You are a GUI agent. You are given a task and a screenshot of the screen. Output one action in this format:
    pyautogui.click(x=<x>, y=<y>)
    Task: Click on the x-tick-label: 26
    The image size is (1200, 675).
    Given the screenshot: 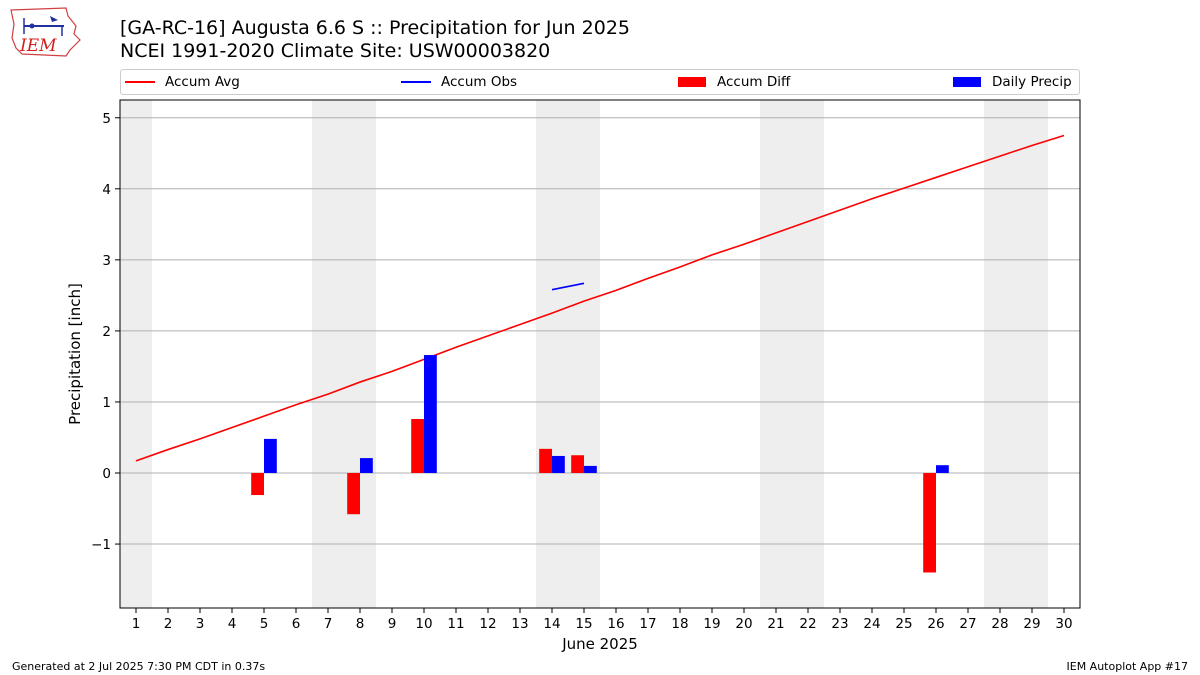 What is the action you would take?
    pyautogui.click(x=935, y=624)
    